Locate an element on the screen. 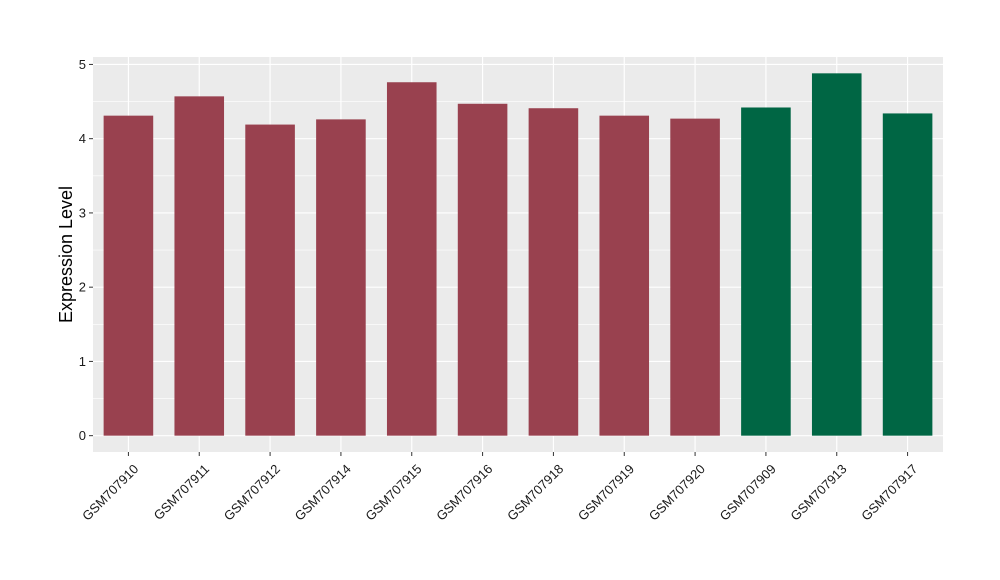 This screenshot has width=1000, height=580. x-tick-label: GSM707919 is located at coordinates (606, 492).